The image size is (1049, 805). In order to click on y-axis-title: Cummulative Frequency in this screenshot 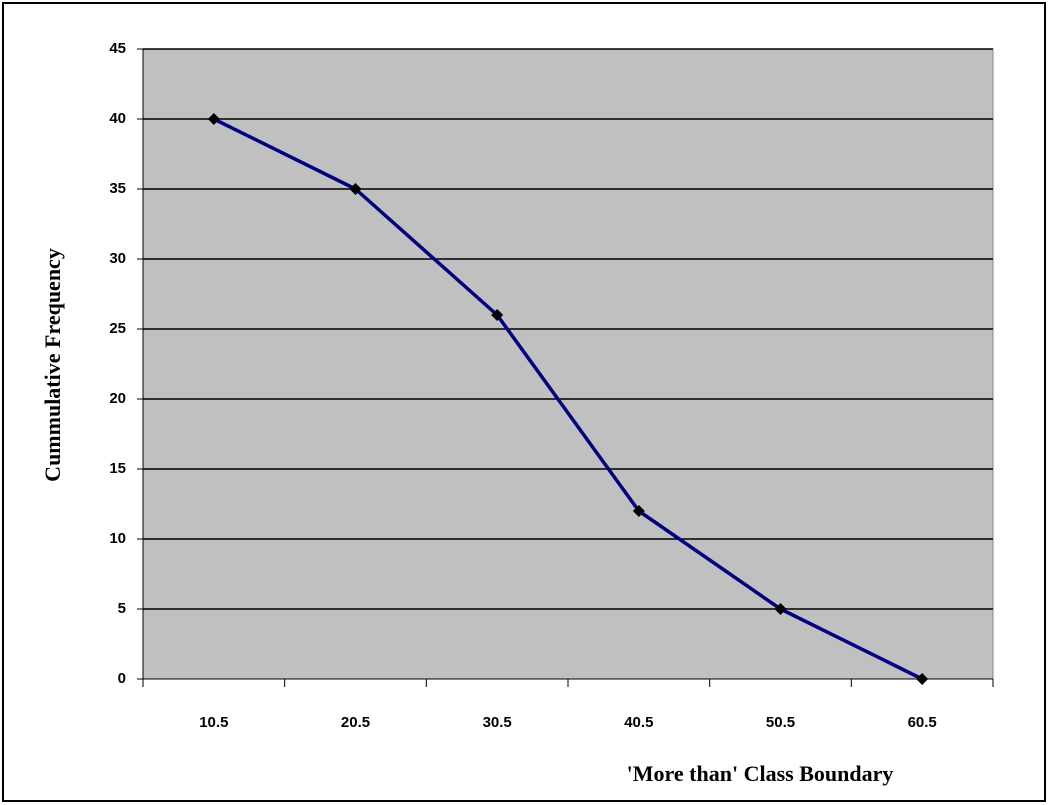, I will do `click(52, 365)`.